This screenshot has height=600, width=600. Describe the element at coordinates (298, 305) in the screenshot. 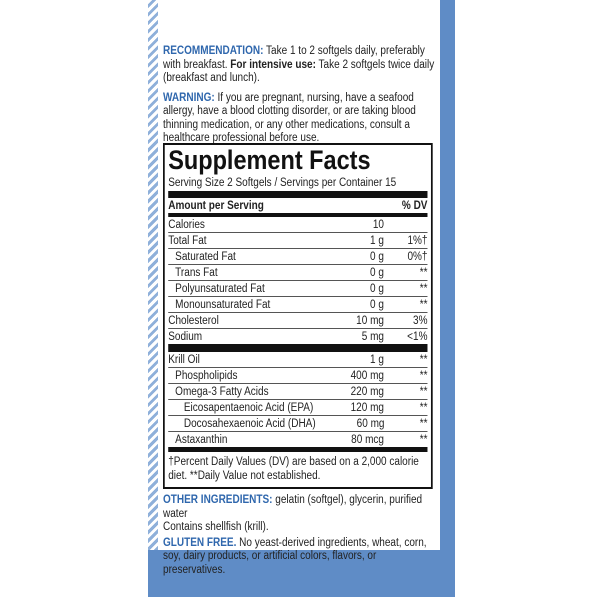

I see `nutrient-row: Monounsaturated Fat 0 g **` at that location.